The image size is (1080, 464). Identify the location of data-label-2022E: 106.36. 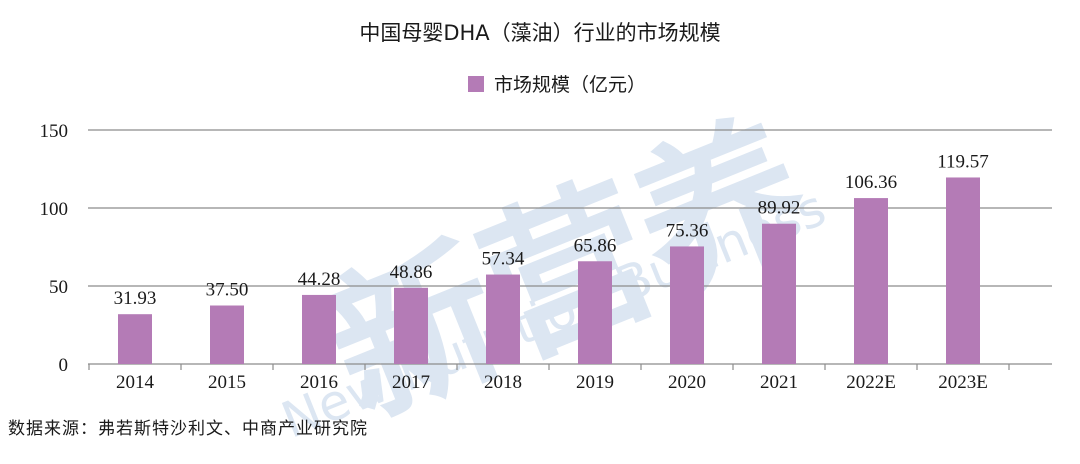
(871, 182).